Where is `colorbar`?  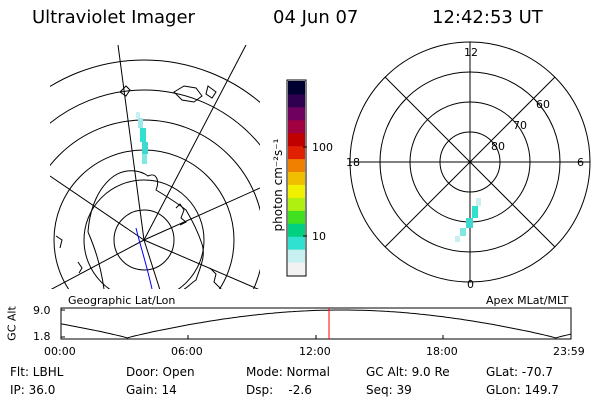
colorbar is located at coordinates (296, 178).